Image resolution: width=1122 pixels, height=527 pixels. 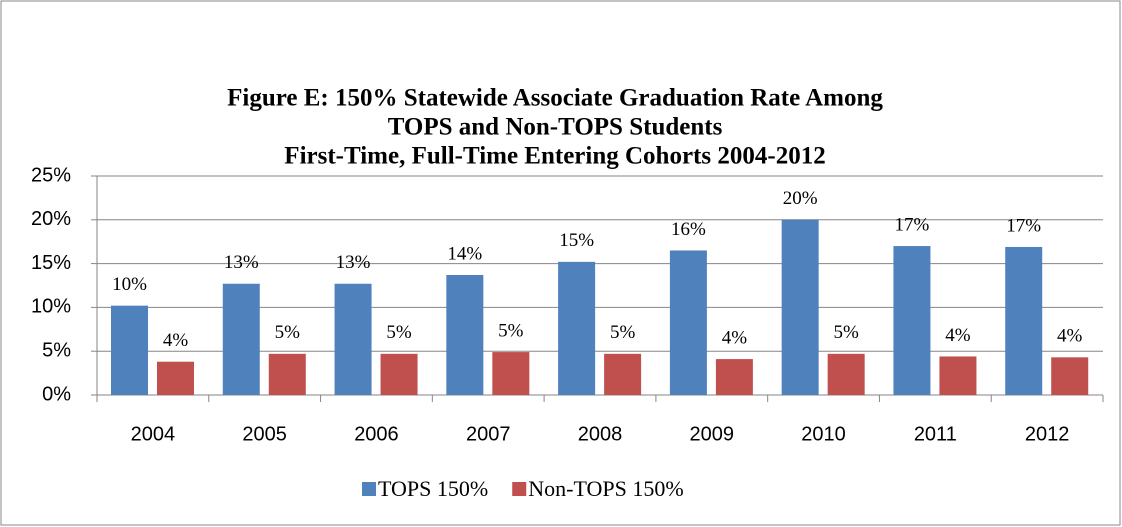 I want to click on x-tick-label: 2009, so click(x=712, y=434).